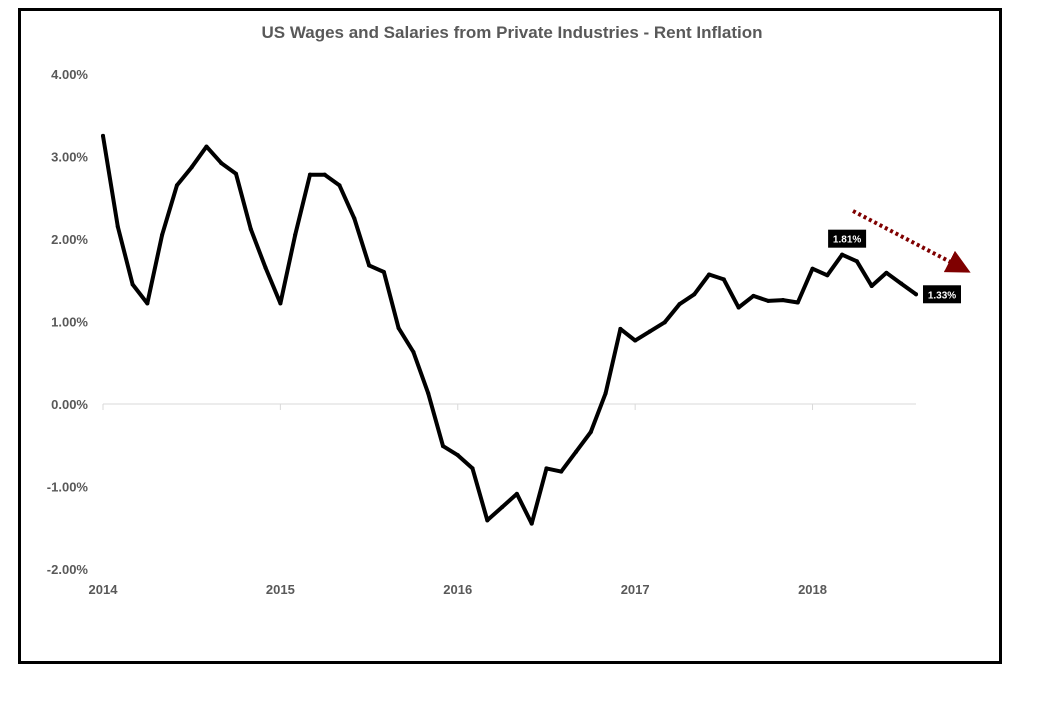 Image resolution: width=1044 pixels, height=701 pixels. Describe the element at coordinates (69, 74) in the screenshot. I see `y-tick-label: 4.00%` at that location.